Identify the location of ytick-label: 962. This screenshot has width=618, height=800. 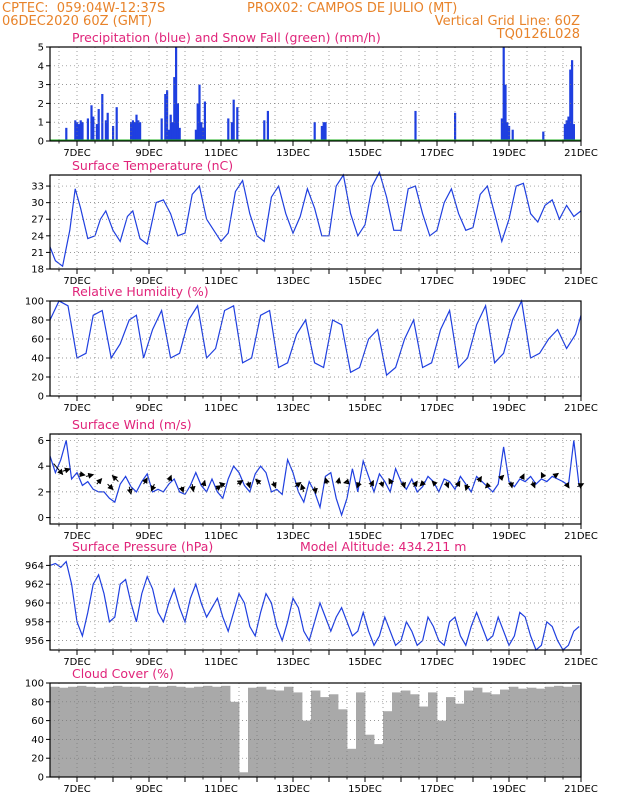
(34, 585).